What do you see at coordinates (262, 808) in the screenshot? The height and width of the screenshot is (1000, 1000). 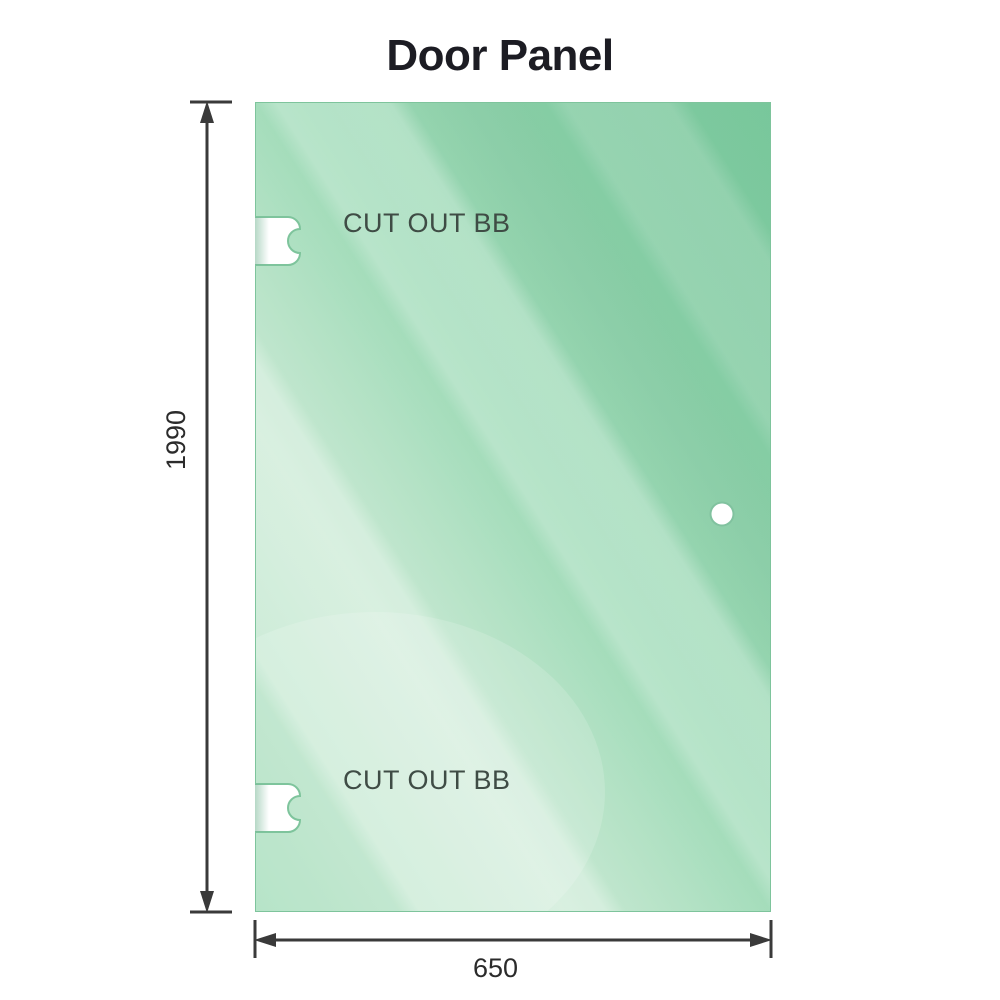 I see `hinge-cutout-notch-bottom-shade` at bounding box center [262, 808].